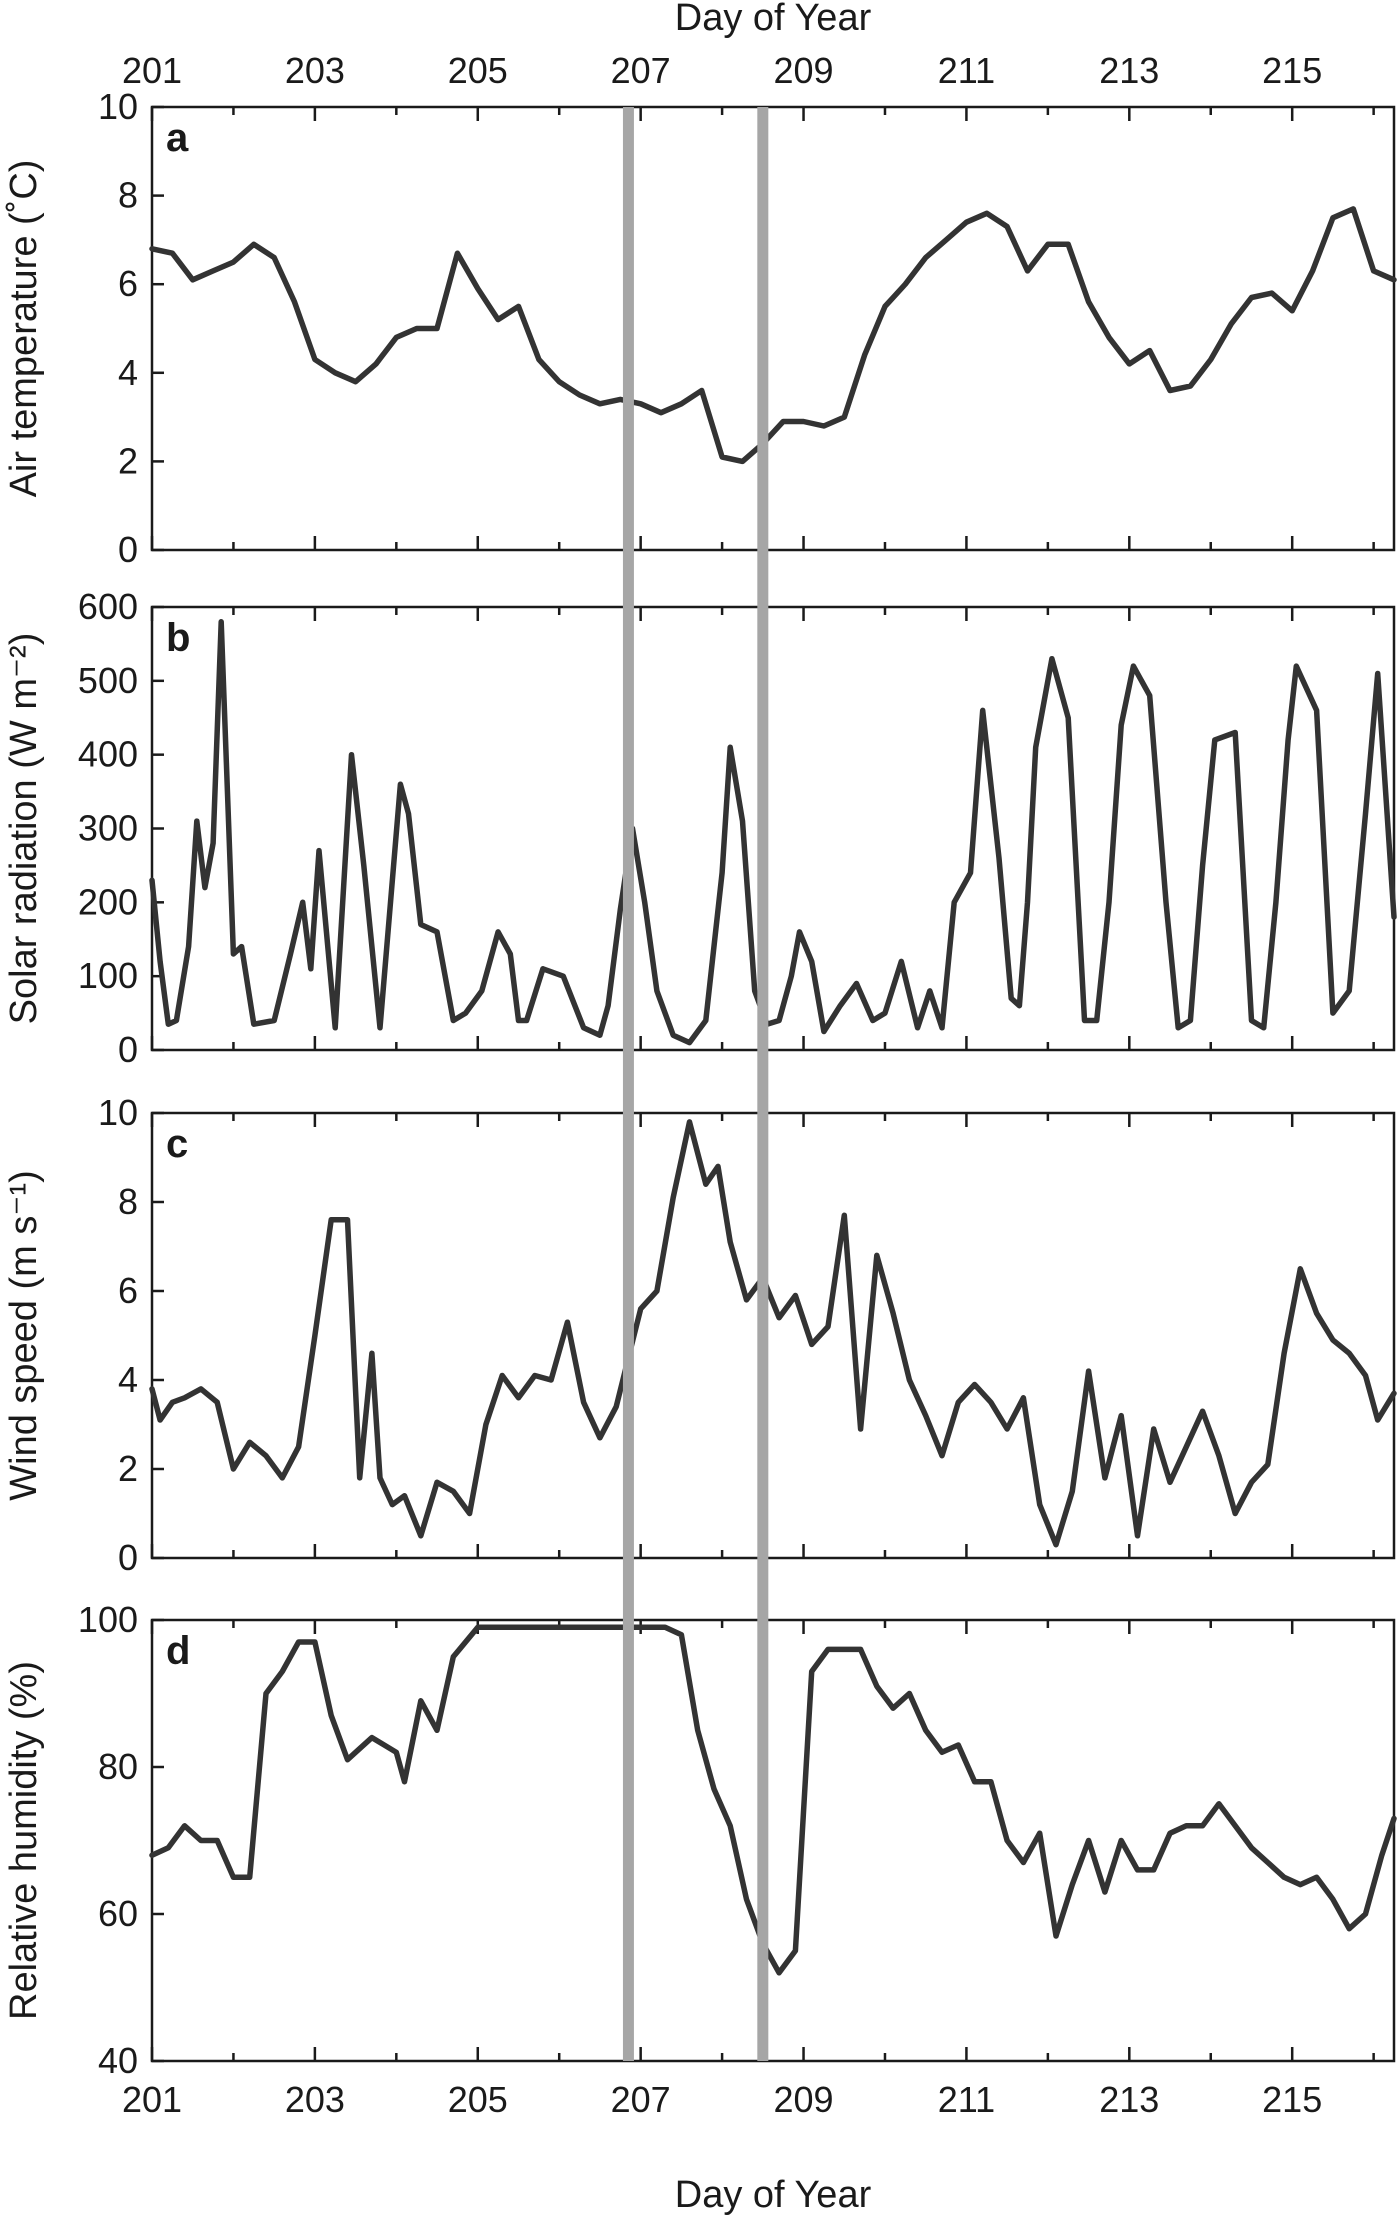 Image resolution: width=1400 pixels, height=2219 pixels. I want to click on y-tick-label-c: 10, so click(118, 1112).